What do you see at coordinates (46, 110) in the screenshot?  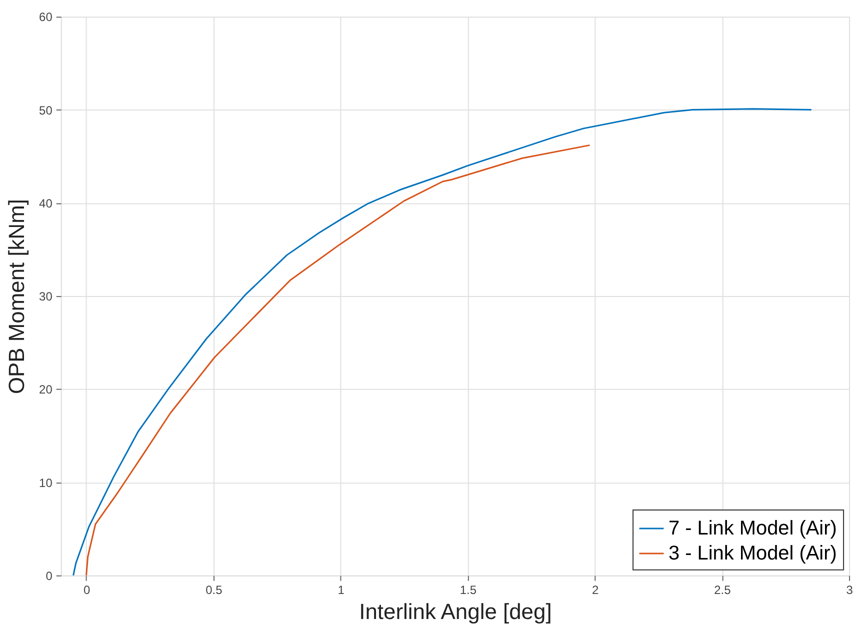 I see `y-tick-label: 50` at bounding box center [46, 110].